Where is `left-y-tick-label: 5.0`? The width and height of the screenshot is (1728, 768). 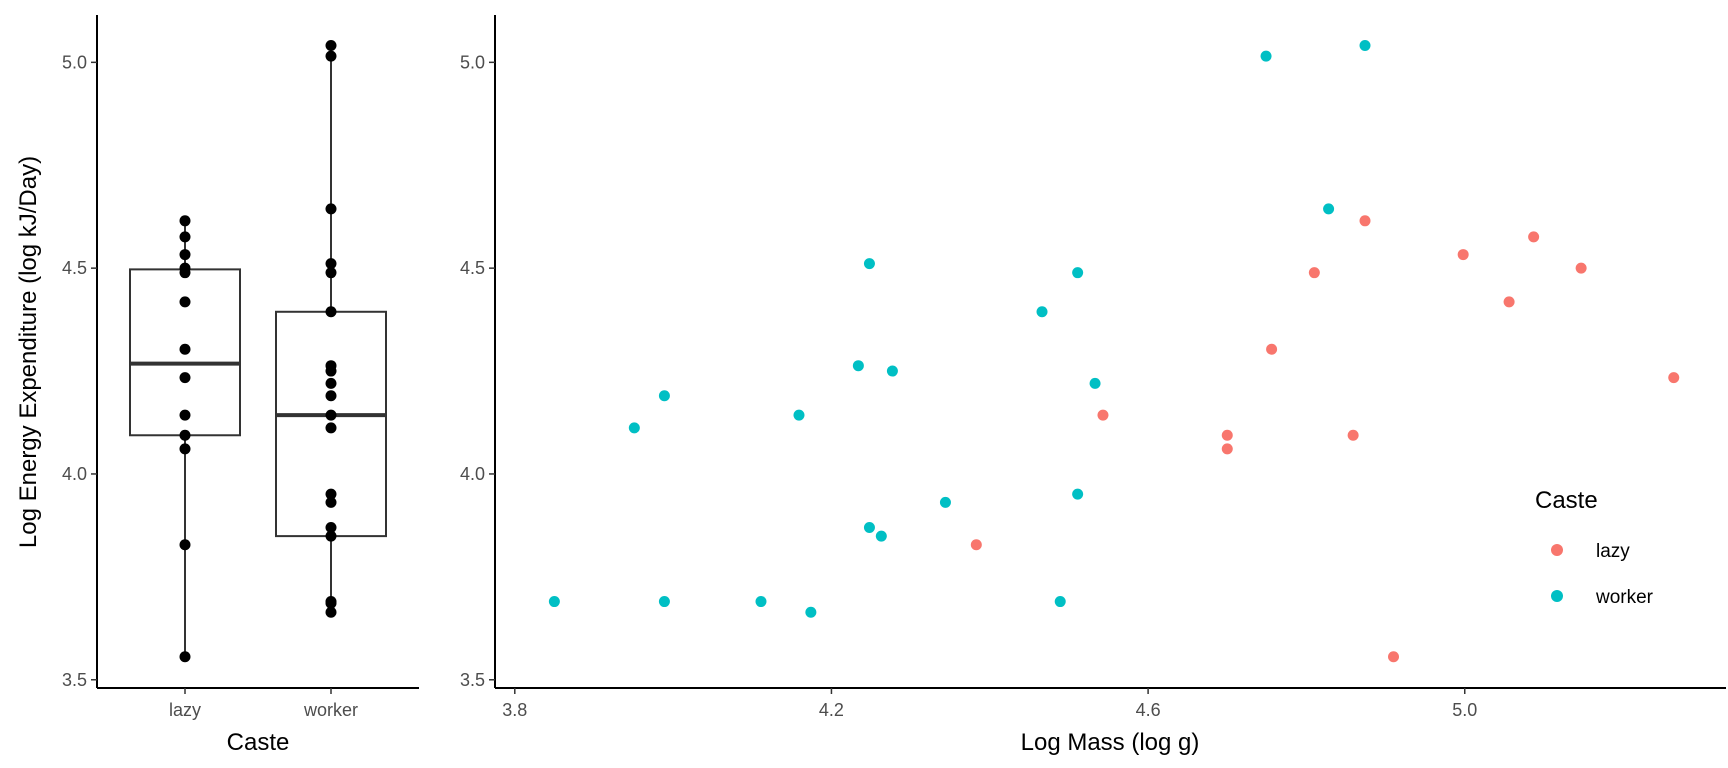 left-y-tick-label: 5.0 is located at coordinates (74, 62).